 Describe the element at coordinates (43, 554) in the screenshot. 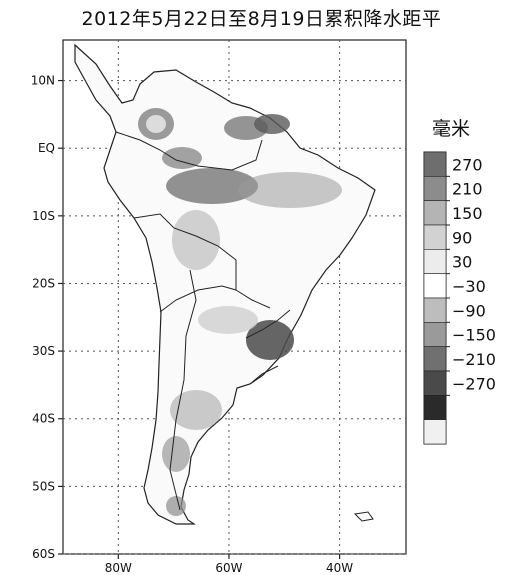

I see `latitude-tick-label: 60S` at that location.